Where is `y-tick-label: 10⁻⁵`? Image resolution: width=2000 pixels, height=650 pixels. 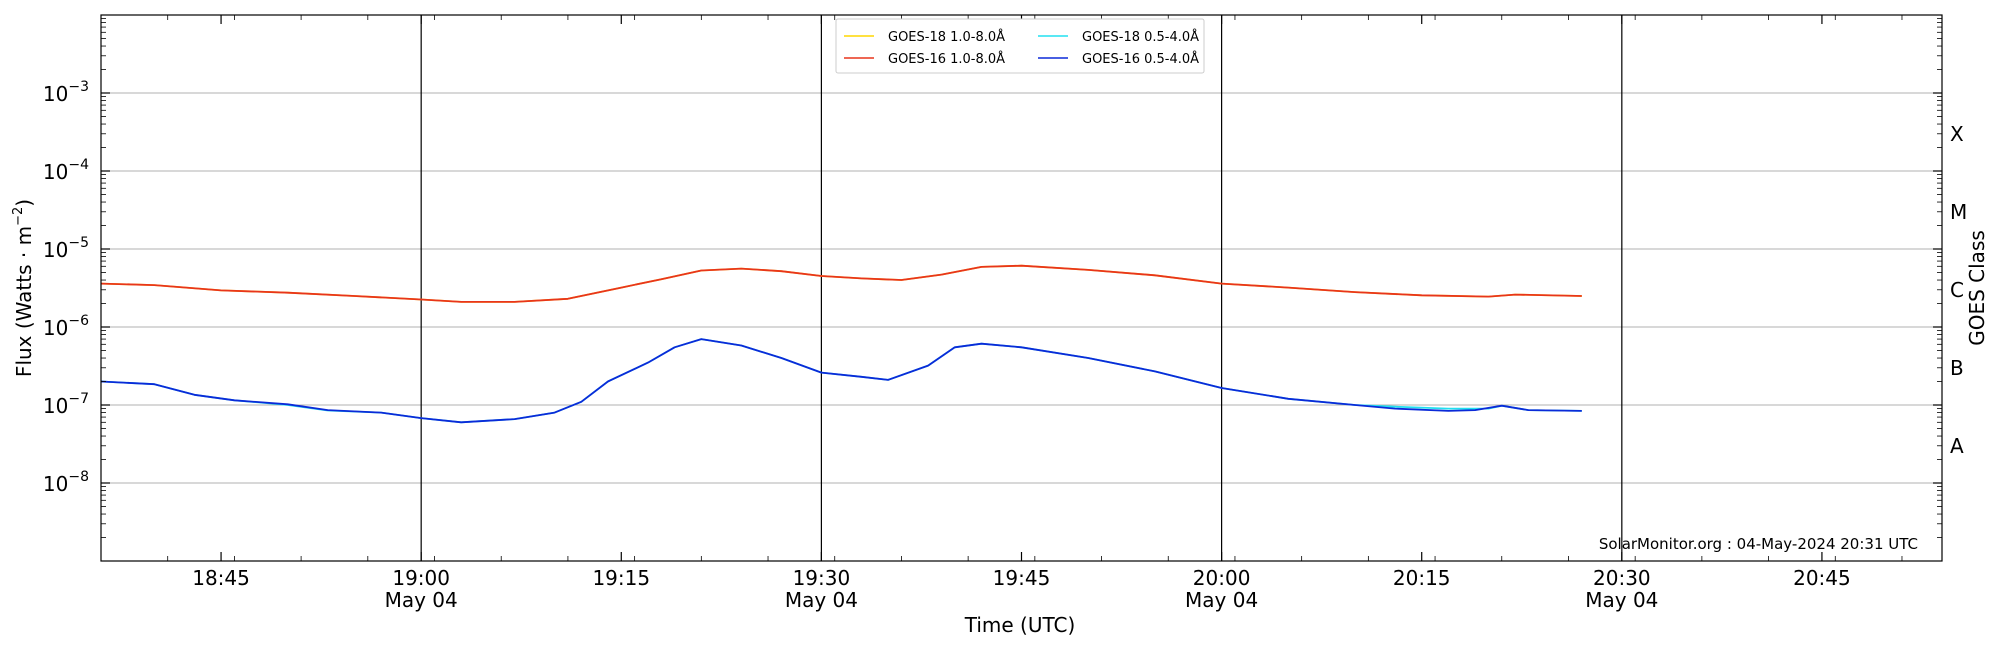 y-tick-label: 10⁻⁵ is located at coordinates (66, 248).